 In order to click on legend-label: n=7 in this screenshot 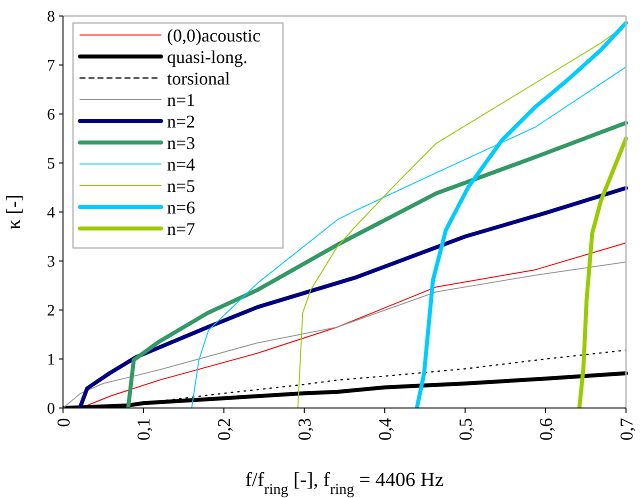, I will do `click(181, 228)`.